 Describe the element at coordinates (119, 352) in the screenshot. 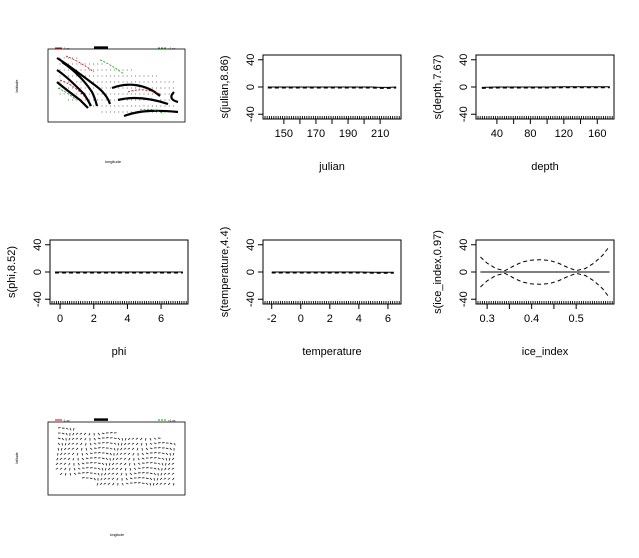

I see `x-axis-label: phi` at that location.